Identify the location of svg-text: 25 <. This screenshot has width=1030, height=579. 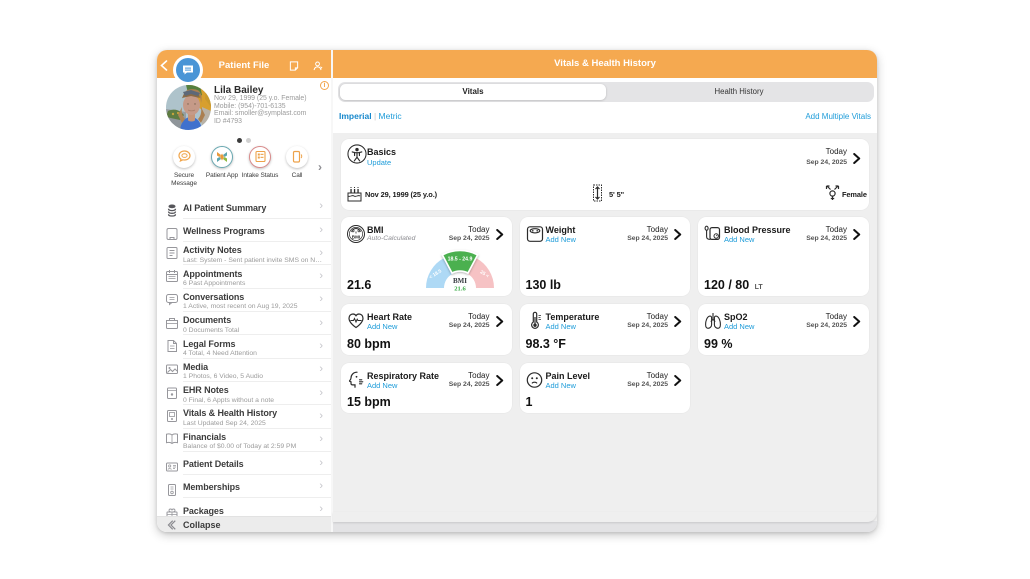
(484, 274).